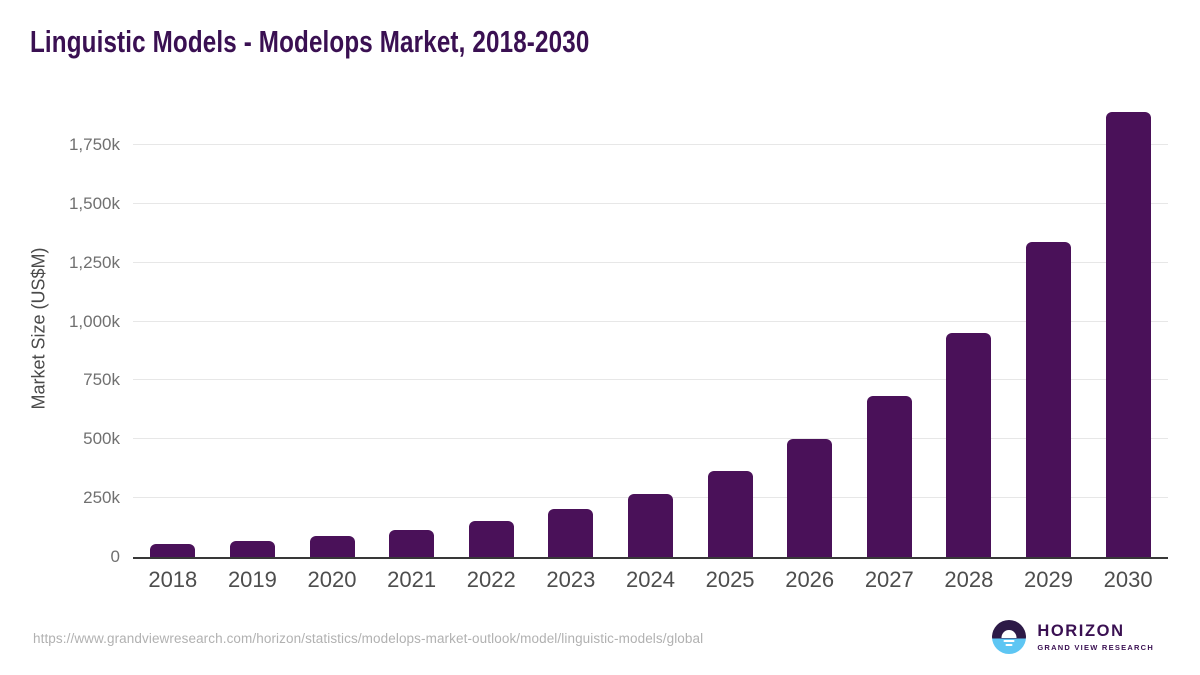  Describe the element at coordinates (1128, 579) in the screenshot. I see `x-tick-label-2030: 2030` at that location.